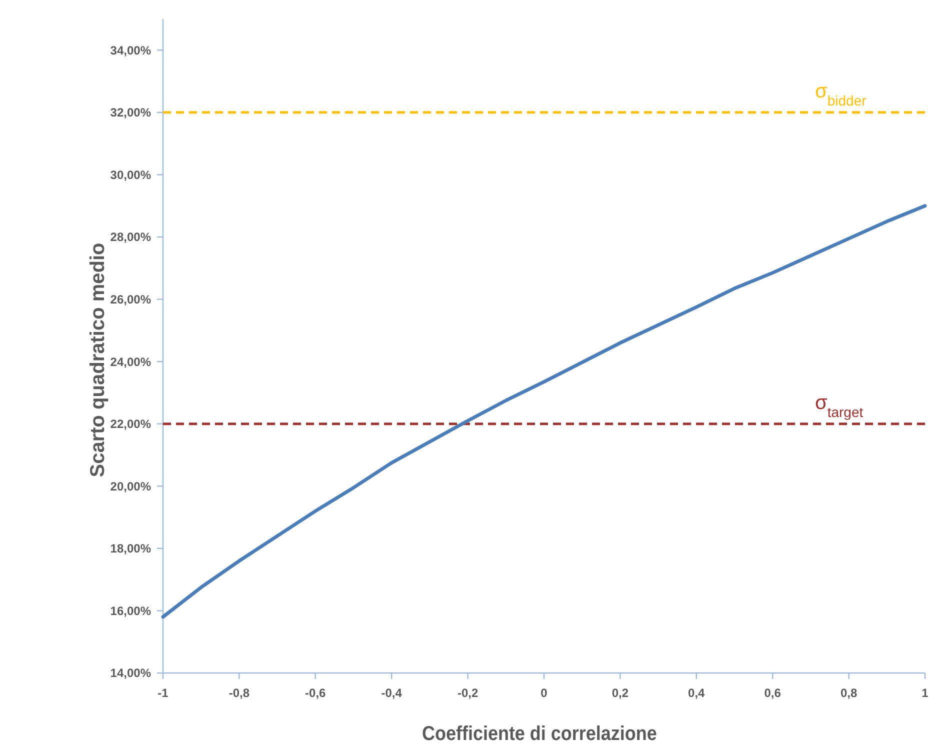  What do you see at coordinates (131, 611) in the screenshot?
I see `y-tick-label: 16,00%` at bounding box center [131, 611].